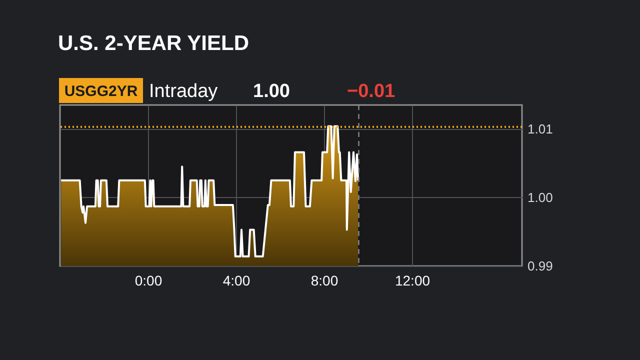 The height and width of the screenshot is (360, 640). I want to click on text: 1.00, so click(271, 91).